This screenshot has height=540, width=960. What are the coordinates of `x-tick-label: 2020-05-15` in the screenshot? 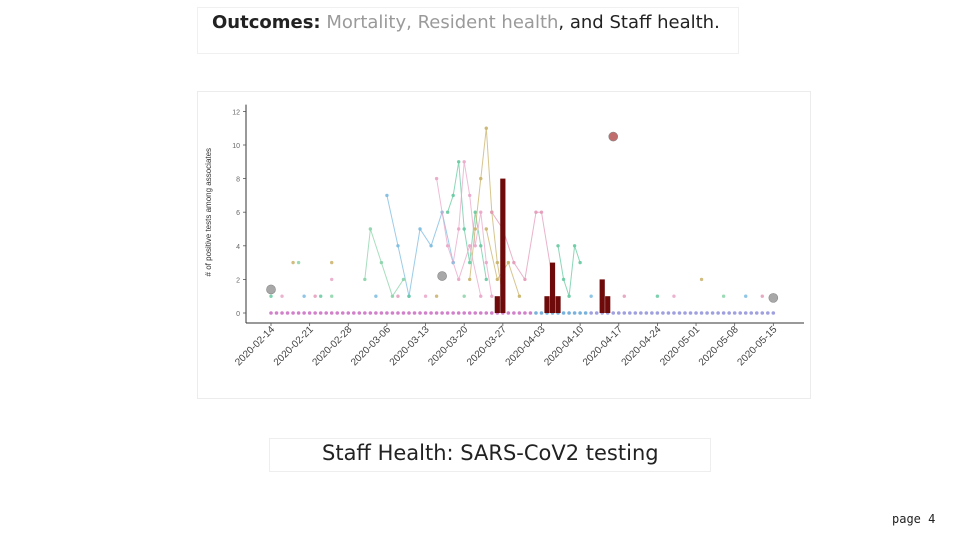 It's located at (757, 346).